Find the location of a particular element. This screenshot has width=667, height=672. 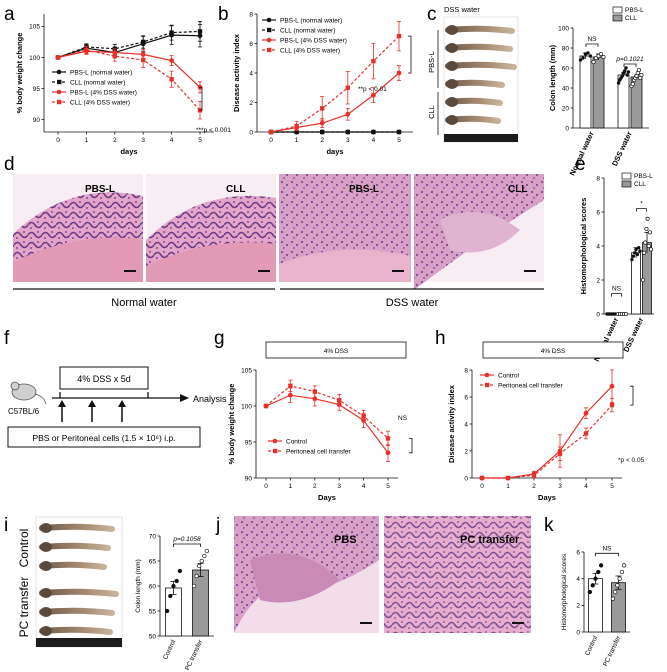

annotation-ns: NS is located at coordinates (592, 39).